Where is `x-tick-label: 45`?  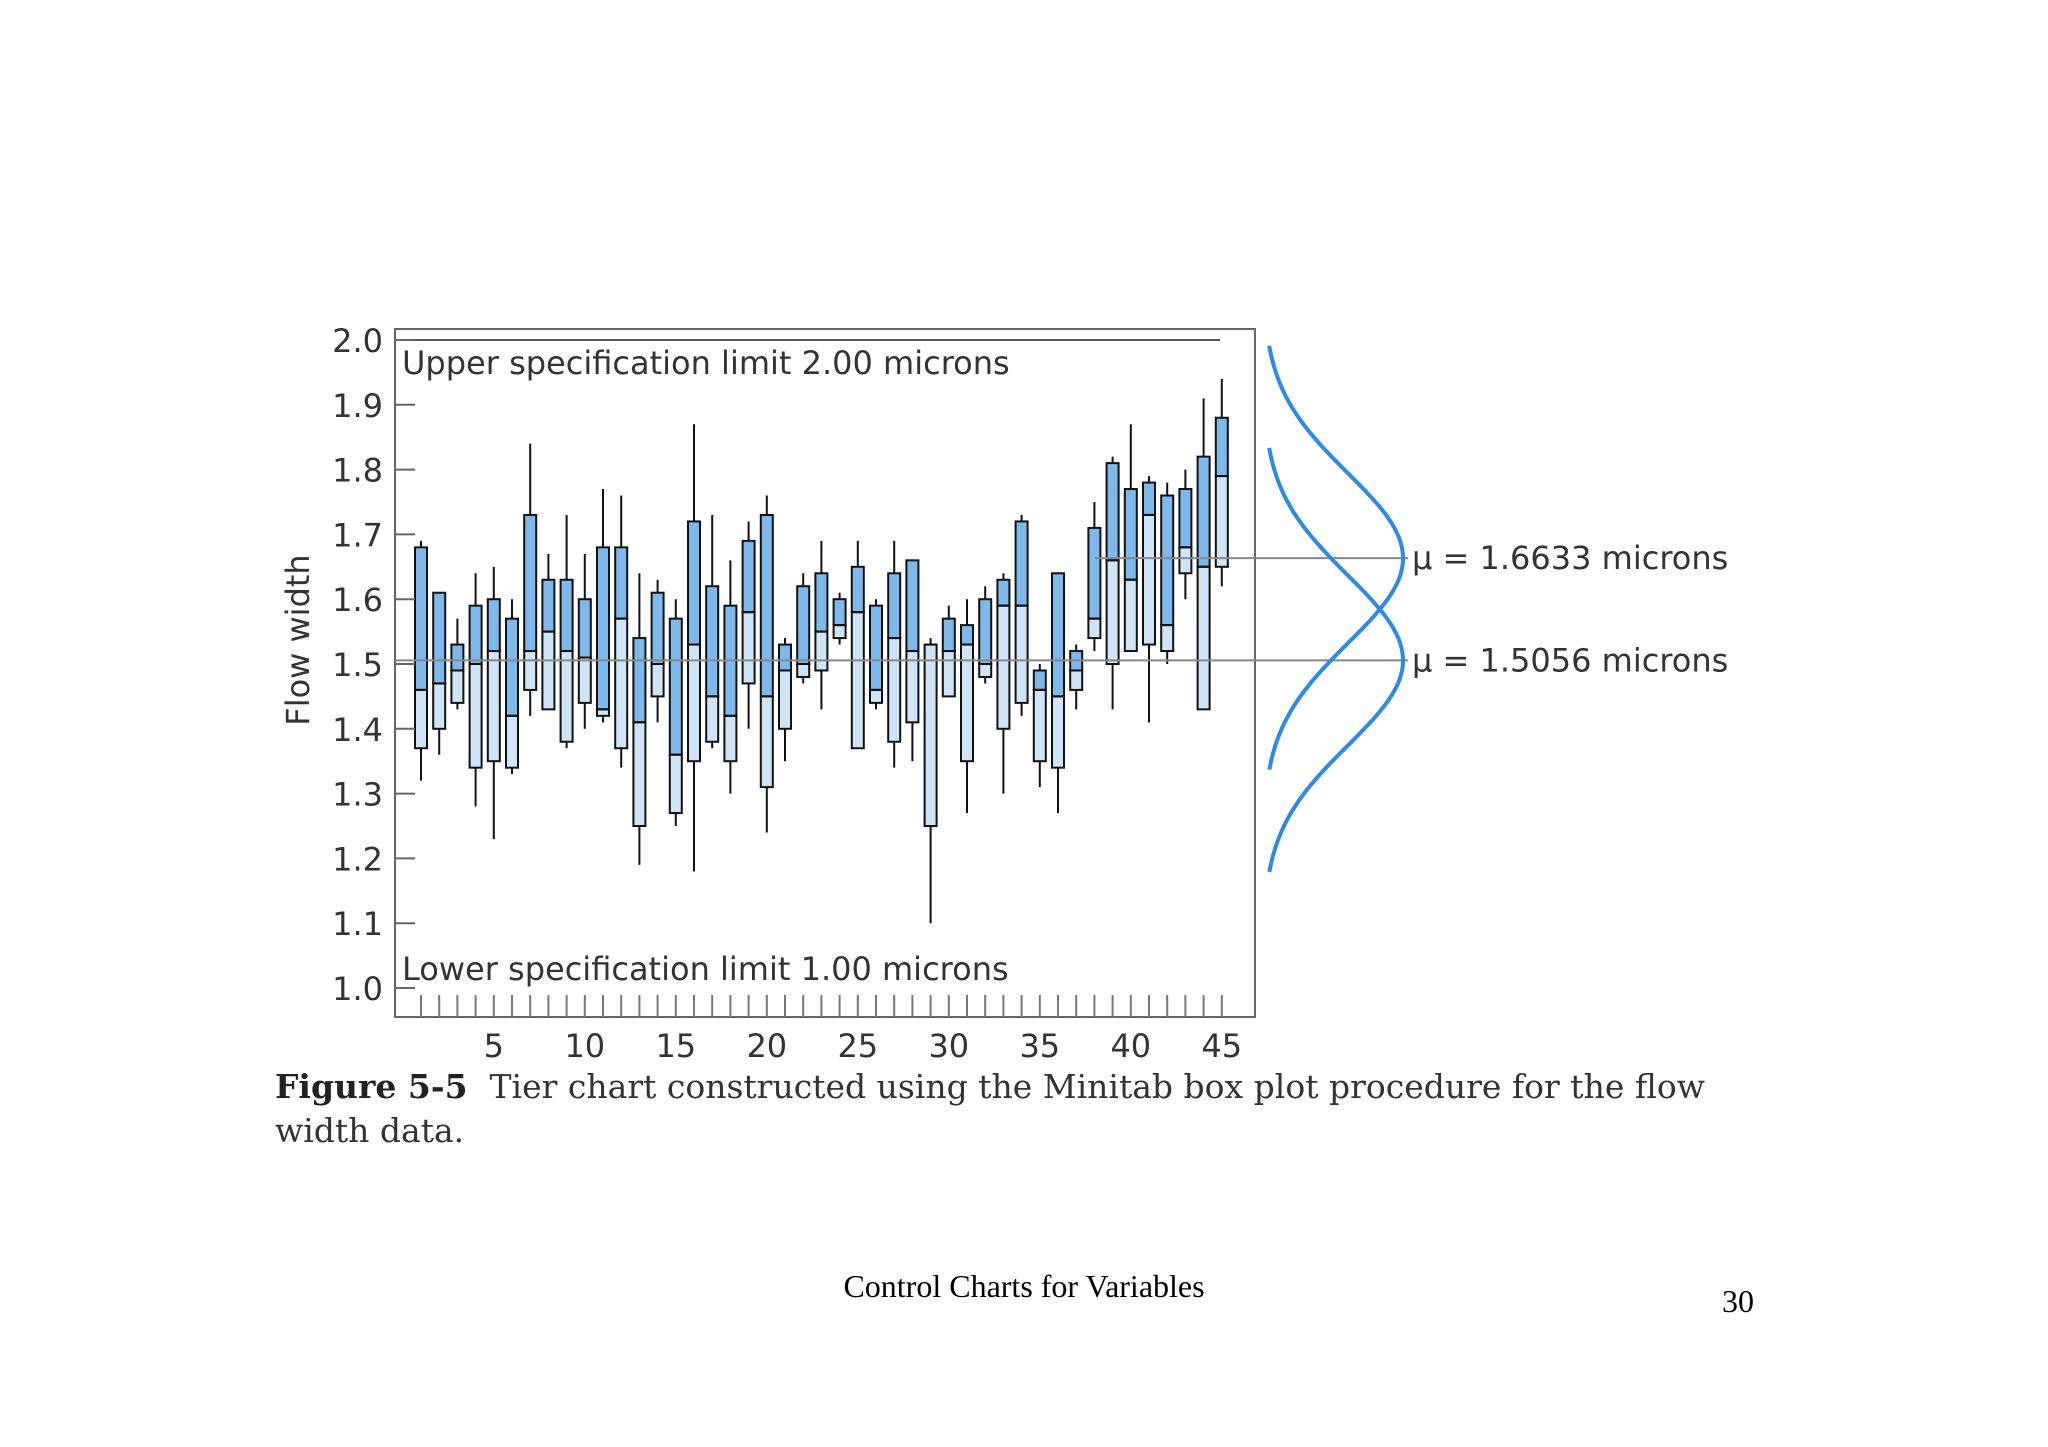
x-tick-label: 45 is located at coordinates (1221, 1046).